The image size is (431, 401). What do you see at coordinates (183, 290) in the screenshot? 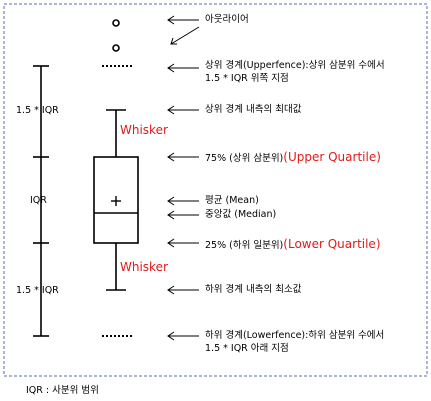
I see `arrow-lower-min` at bounding box center [183, 290].